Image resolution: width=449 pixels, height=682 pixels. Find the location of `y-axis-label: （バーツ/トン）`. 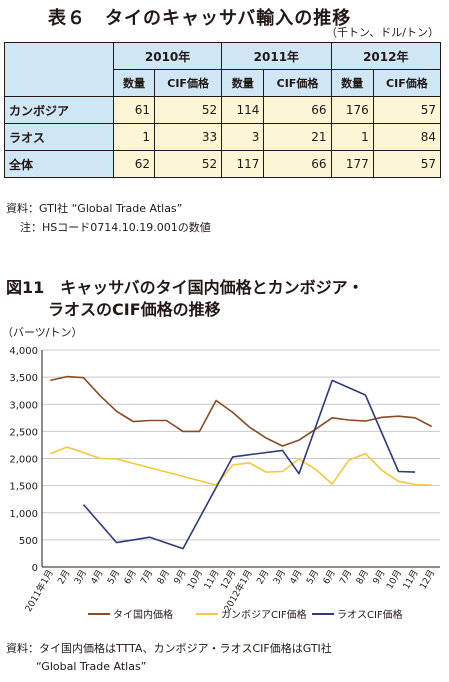

y-axis-label: （バーツ/トン） is located at coordinates (42, 332).